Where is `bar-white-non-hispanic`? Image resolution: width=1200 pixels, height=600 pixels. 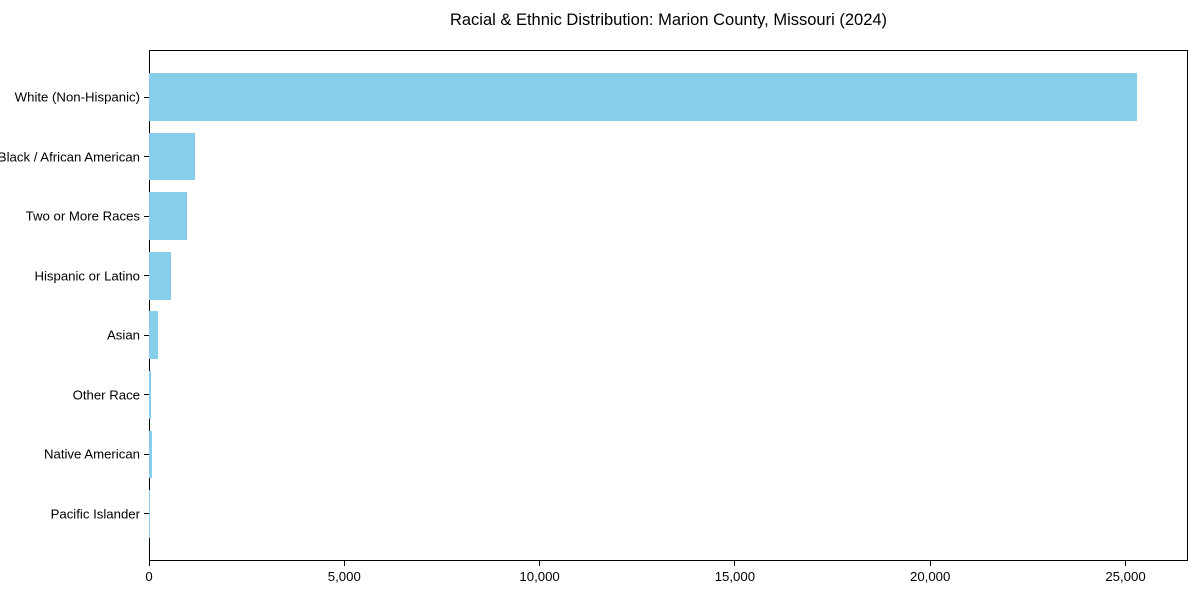
bar-white-non-hispanic is located at coordinates (643, 97).